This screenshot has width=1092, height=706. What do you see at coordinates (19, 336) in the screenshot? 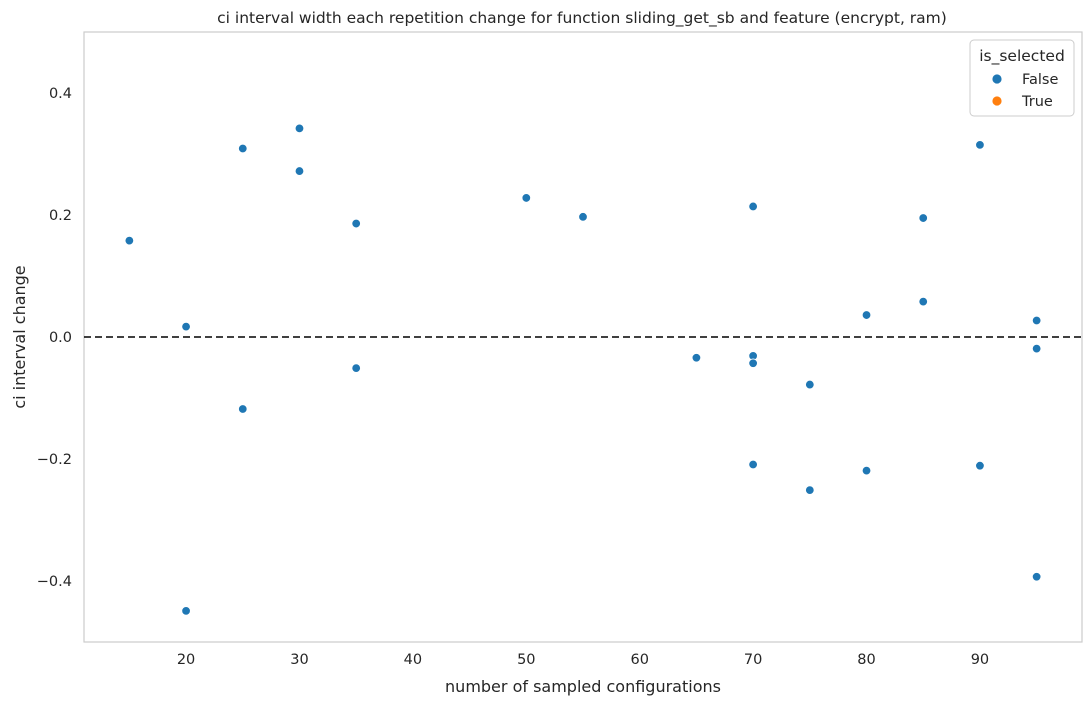
I see `y-axis-label: ci interval change` at bounding box center [19, 336].